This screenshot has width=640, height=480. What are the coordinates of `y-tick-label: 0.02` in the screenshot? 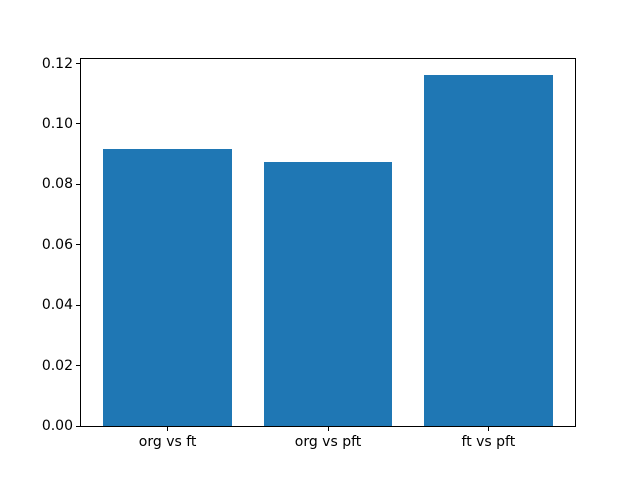 It's located at (57, 365).